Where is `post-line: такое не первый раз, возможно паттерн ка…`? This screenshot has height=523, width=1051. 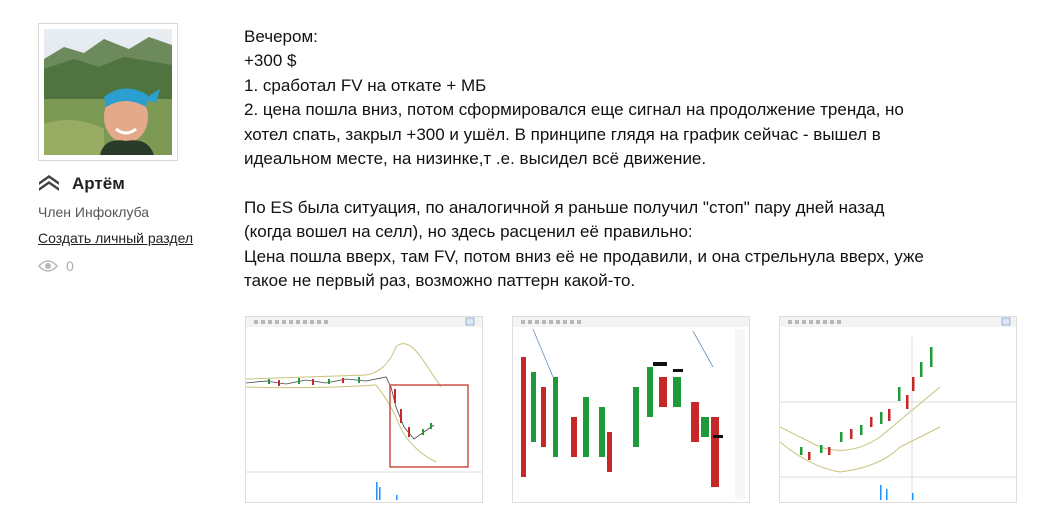
post-line: такое не первый раз, возможно паттерн ка… is located at coordinates (440, 281).